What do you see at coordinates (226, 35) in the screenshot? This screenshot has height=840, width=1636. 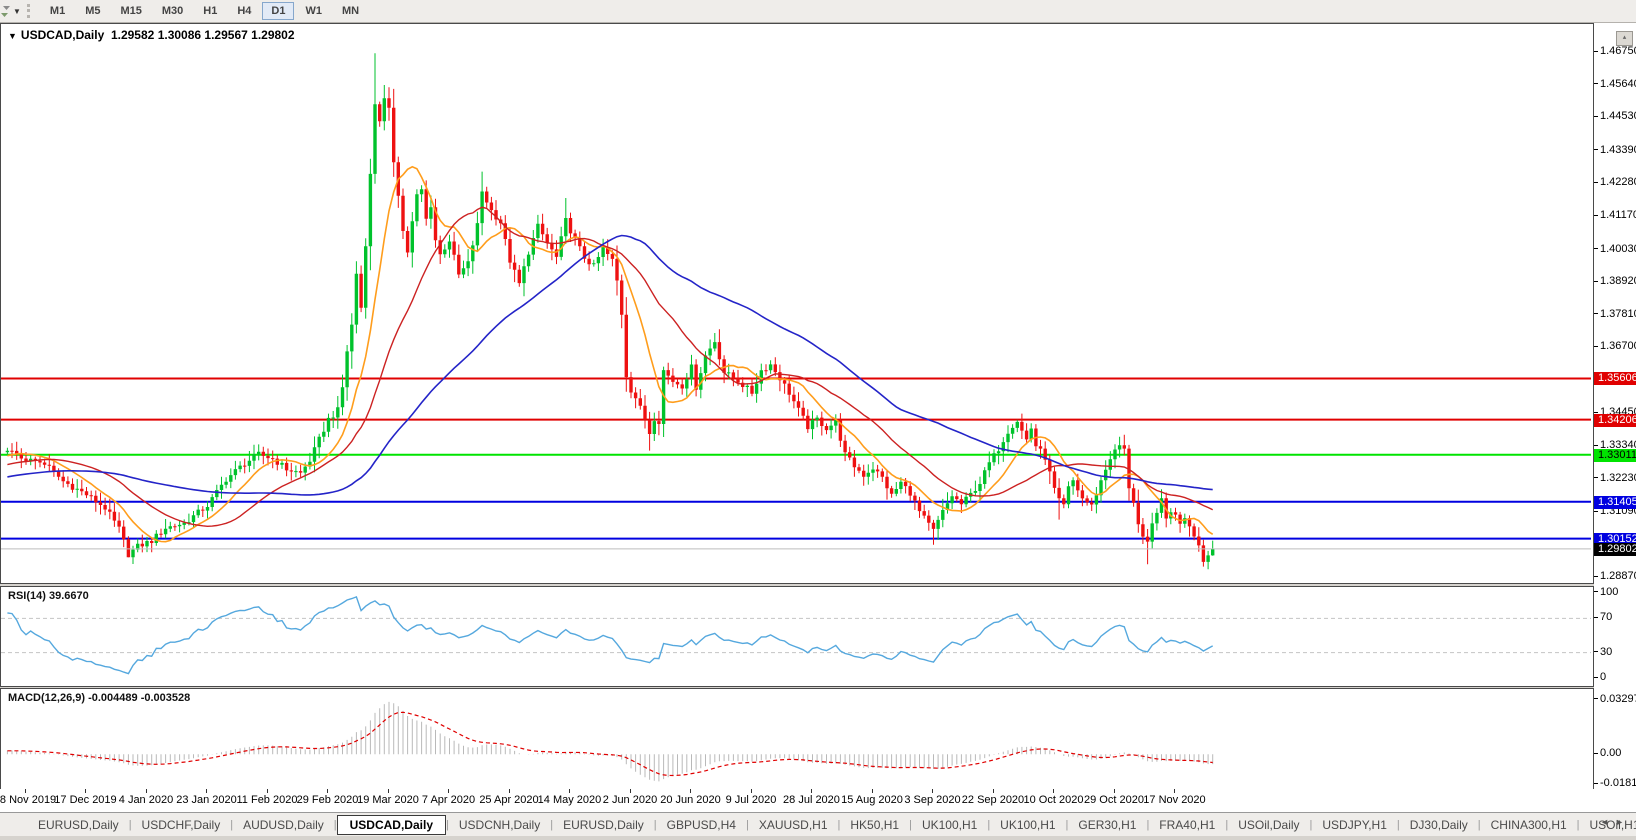 I see `quote-low: 1.29567` at bounding box center [226, 35].